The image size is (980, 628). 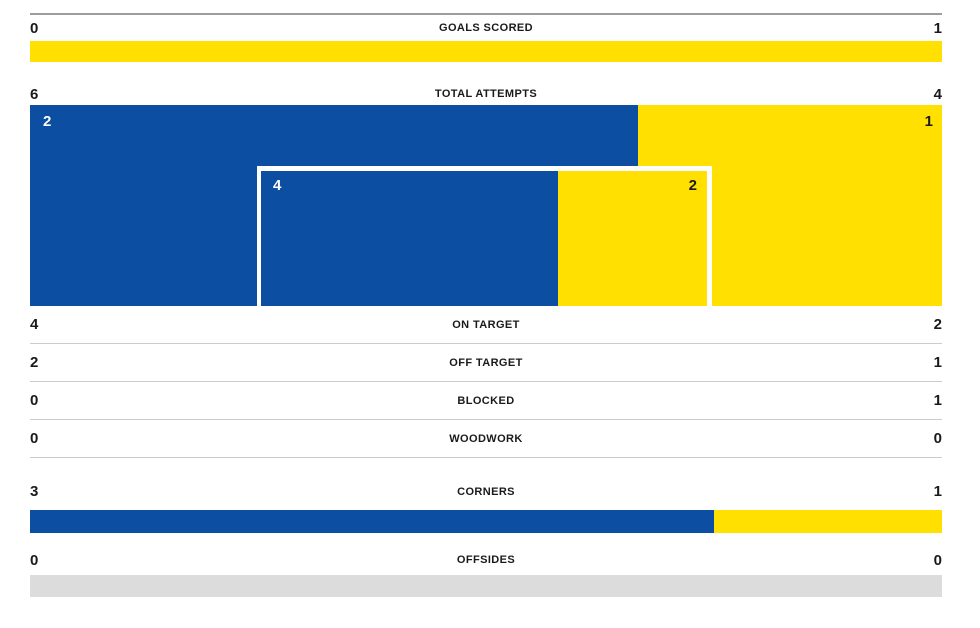 I want to click on attempts-away-value: 4, so click(x=937, y=94).